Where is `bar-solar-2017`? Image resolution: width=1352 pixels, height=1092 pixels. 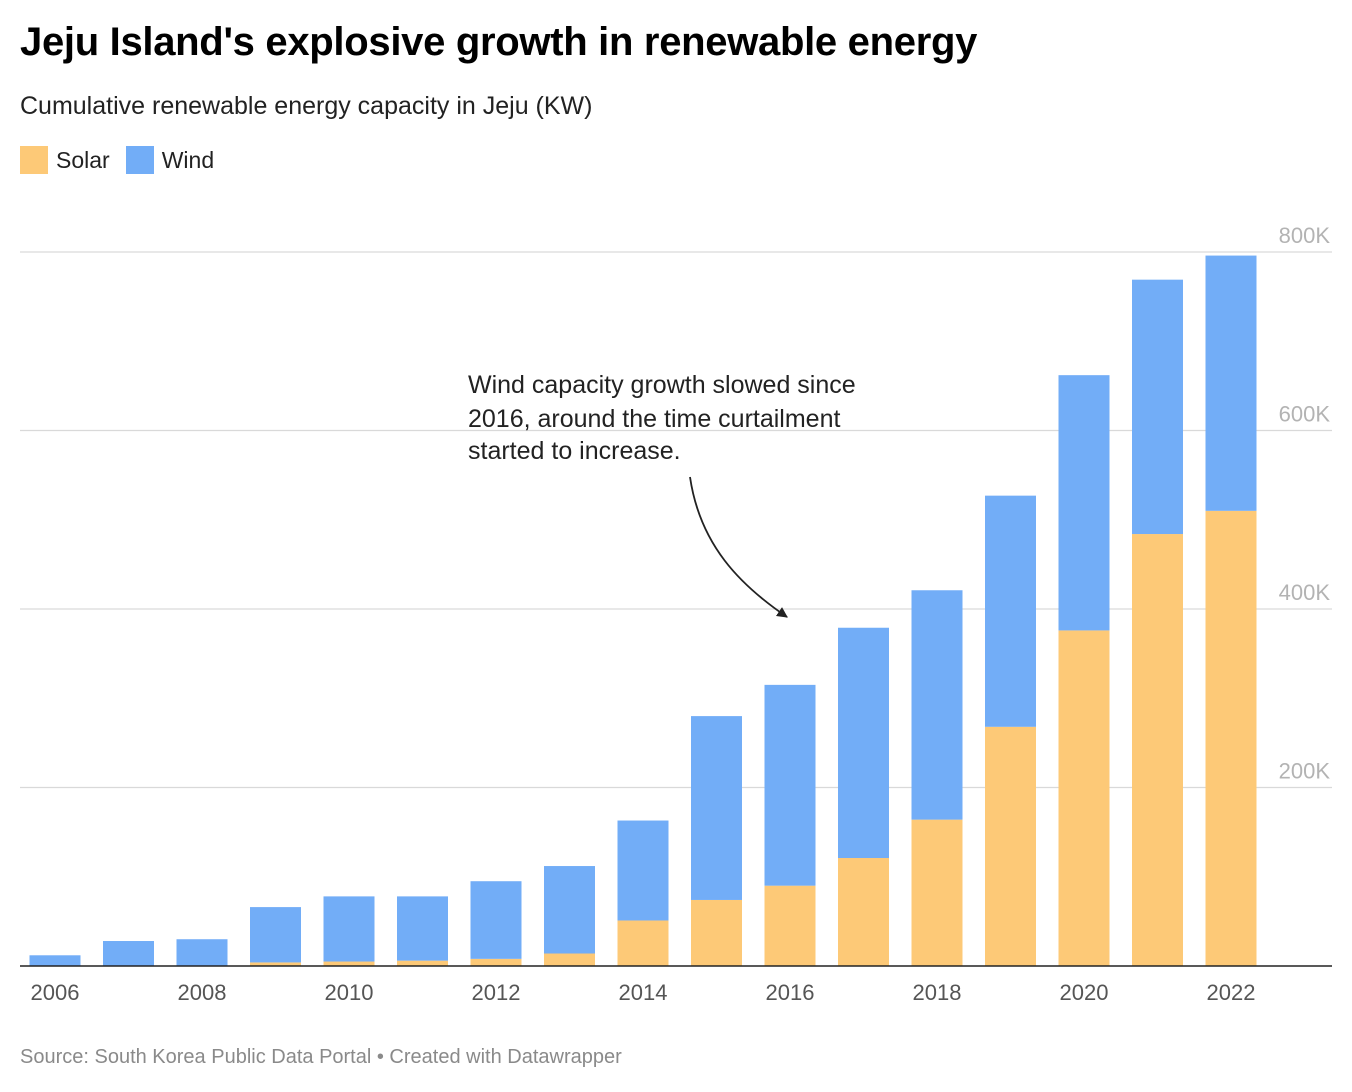 bar-solar-2017 is located at coordinates (863, 912).